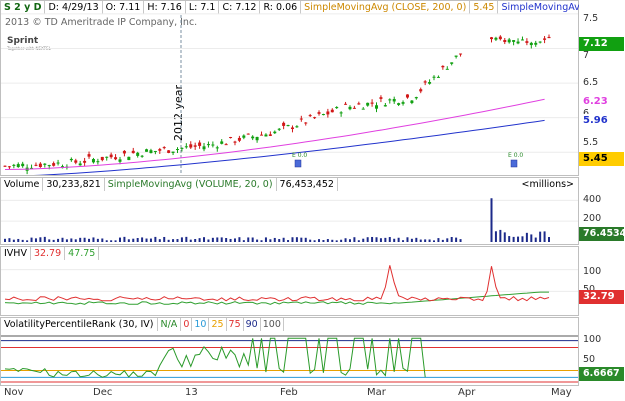 The image size is (625, 401). What do you see at coordinates (23, 7) in the screenshot?
I see `symbol-label: S 2 y D` at bounding box center [23, 7].